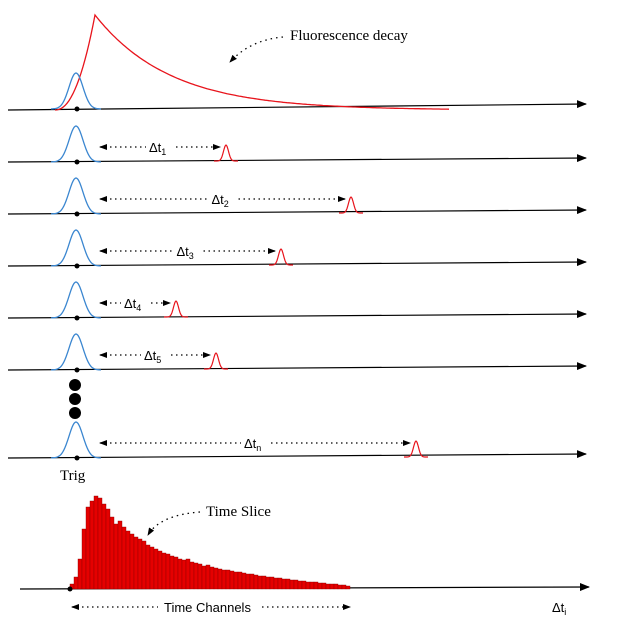  I want to click on photon-row: Δt3, so click(297, 249).